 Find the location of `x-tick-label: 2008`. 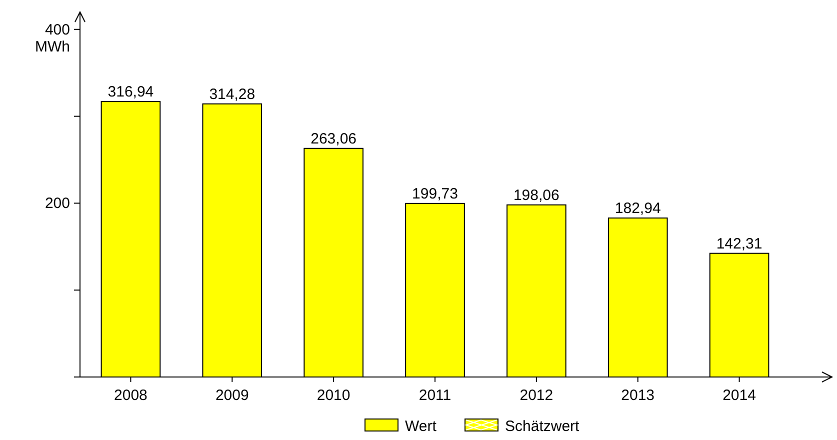

x-tick-label: 2008 is located at coordinates (131, 395).